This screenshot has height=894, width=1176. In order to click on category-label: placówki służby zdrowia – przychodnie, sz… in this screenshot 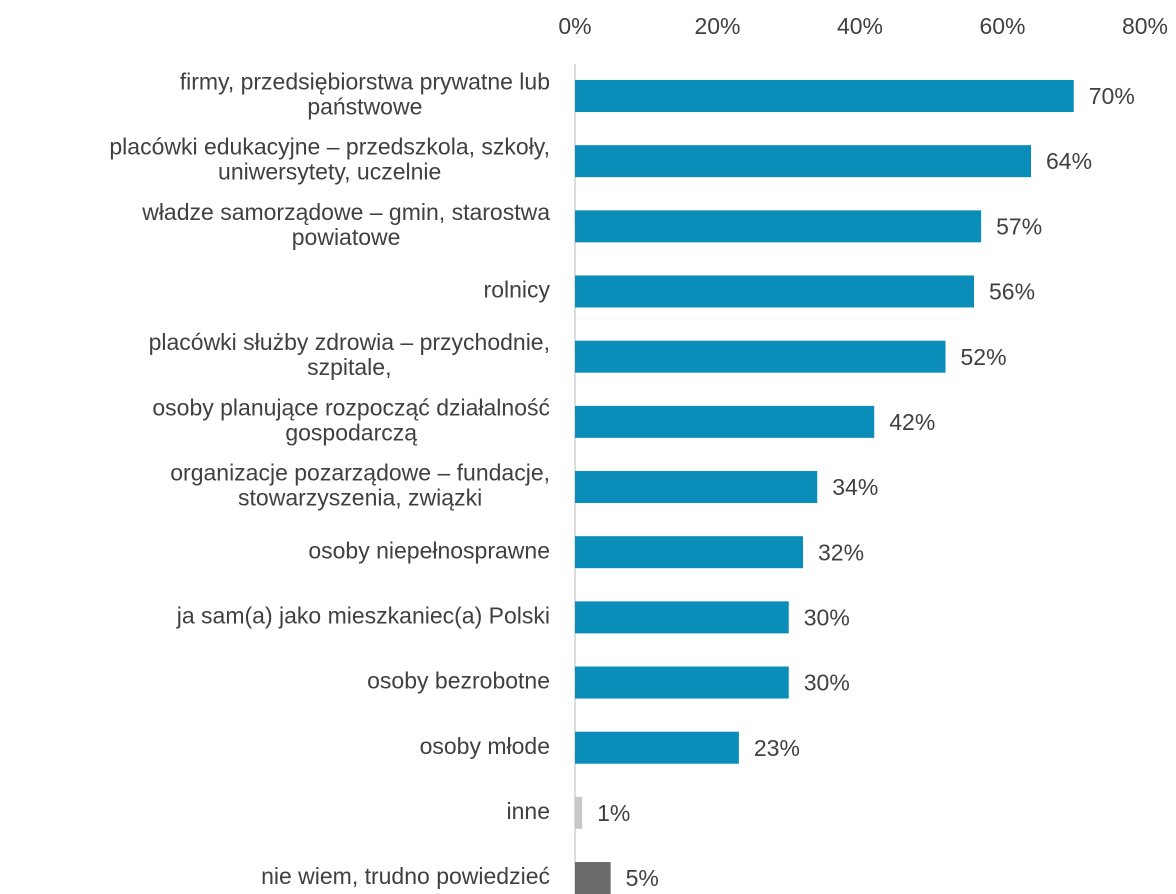, I will do `click(349, 354)`.